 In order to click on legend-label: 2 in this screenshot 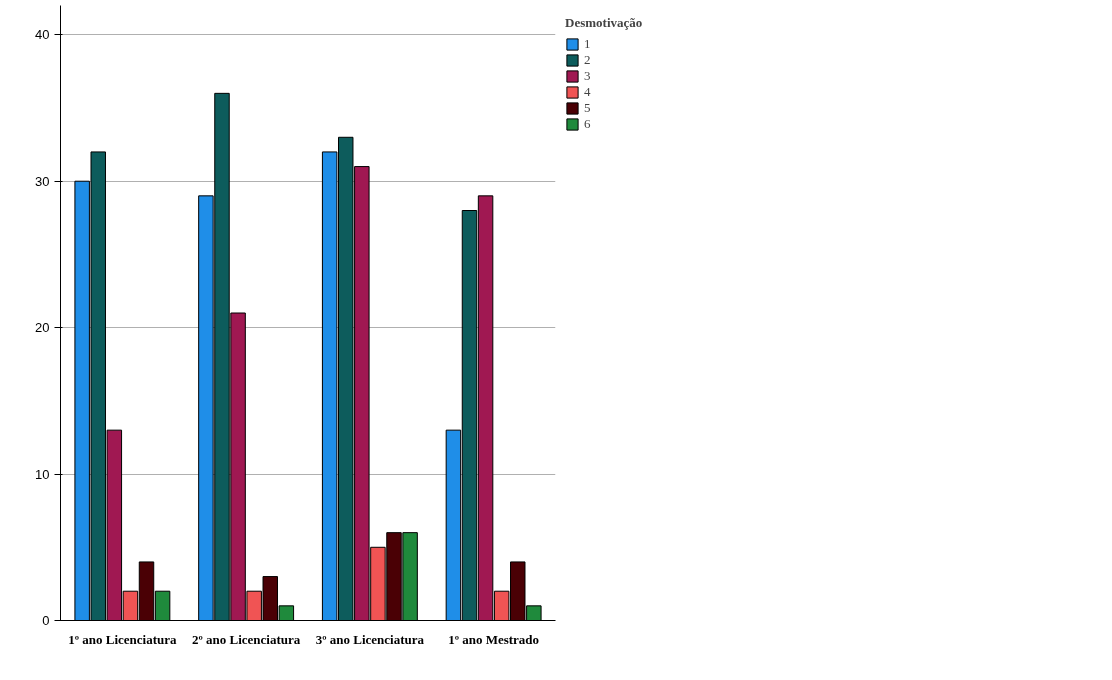, I will do `click(588, 60)`.